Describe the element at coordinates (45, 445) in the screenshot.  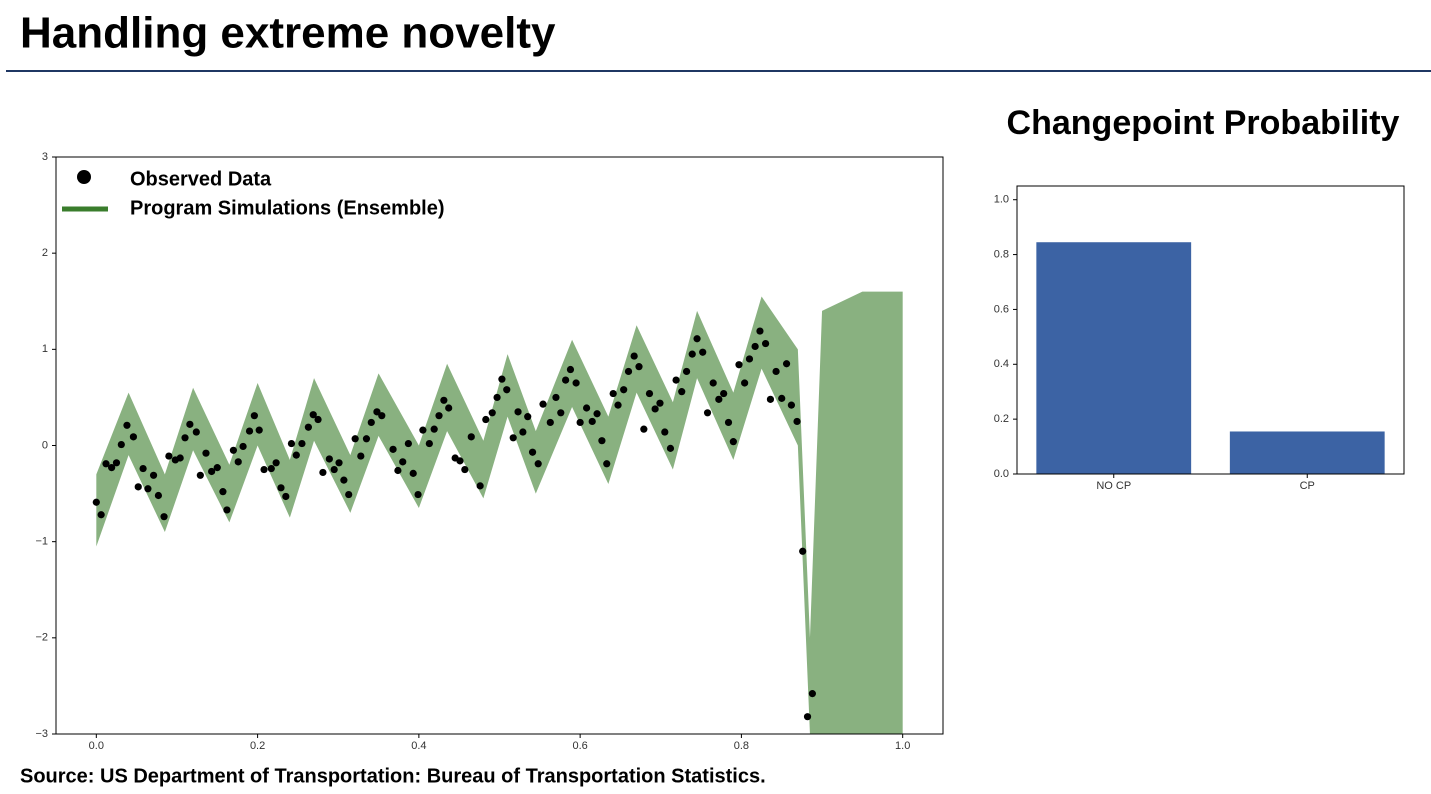
I see `y-tick-label: 0` at that location.